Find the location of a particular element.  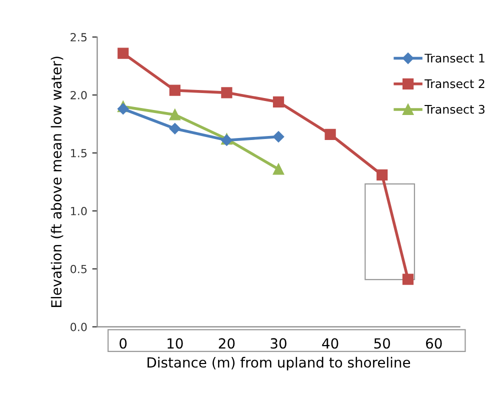

x-tick-label: 10 is located at coordinates (175, 343).